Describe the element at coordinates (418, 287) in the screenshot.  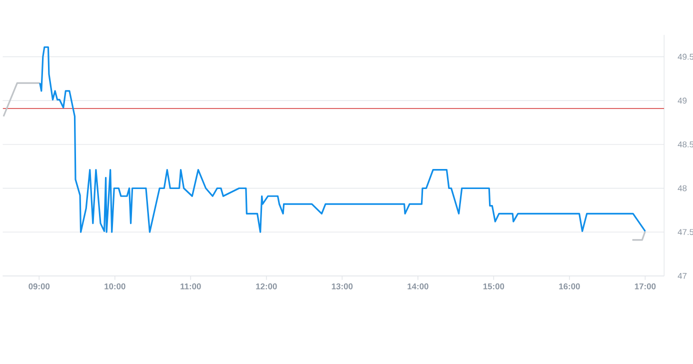
I see `x-tick-label: 14:00` at that location.